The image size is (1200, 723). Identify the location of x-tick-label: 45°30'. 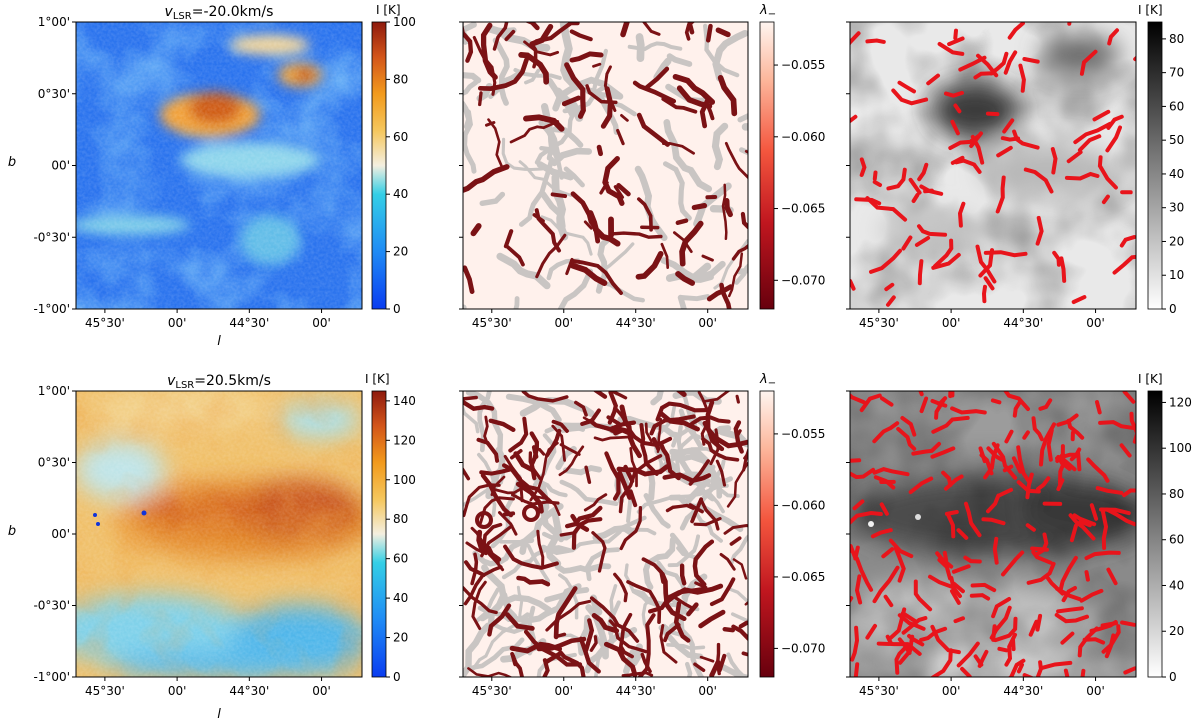
(492, 323).